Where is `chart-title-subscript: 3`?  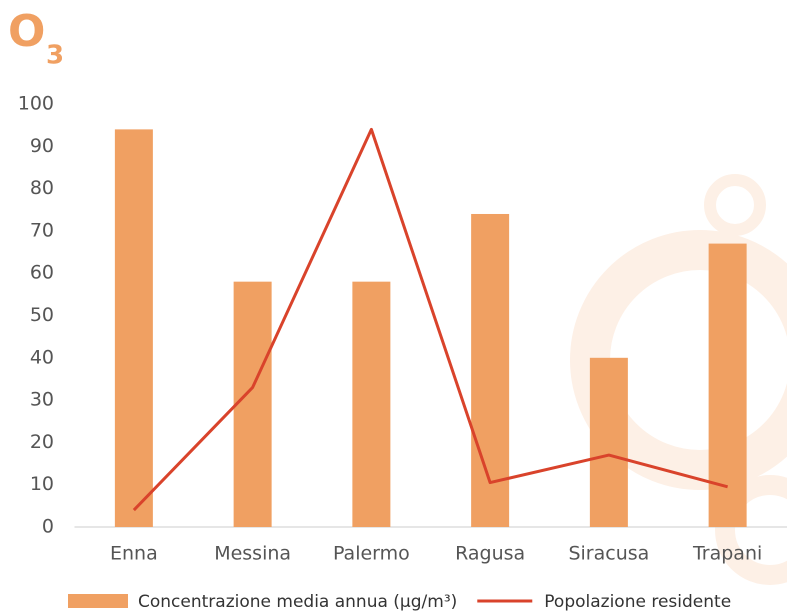 chart-title-subscript: 3 is located at coordinates (55, 56).